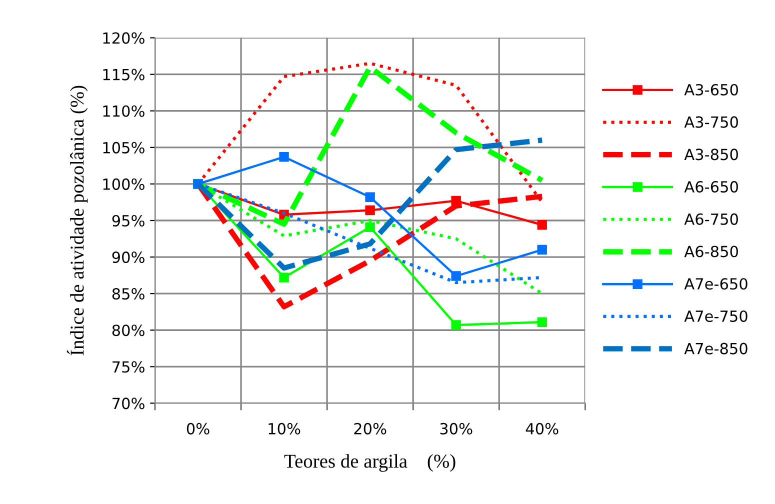  I want to click on y-tick-label: 80%, so click(128, 330).